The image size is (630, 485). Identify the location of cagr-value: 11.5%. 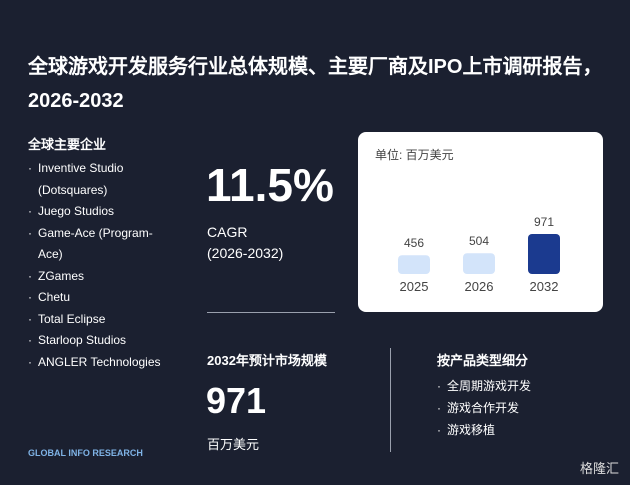
(270, 185).